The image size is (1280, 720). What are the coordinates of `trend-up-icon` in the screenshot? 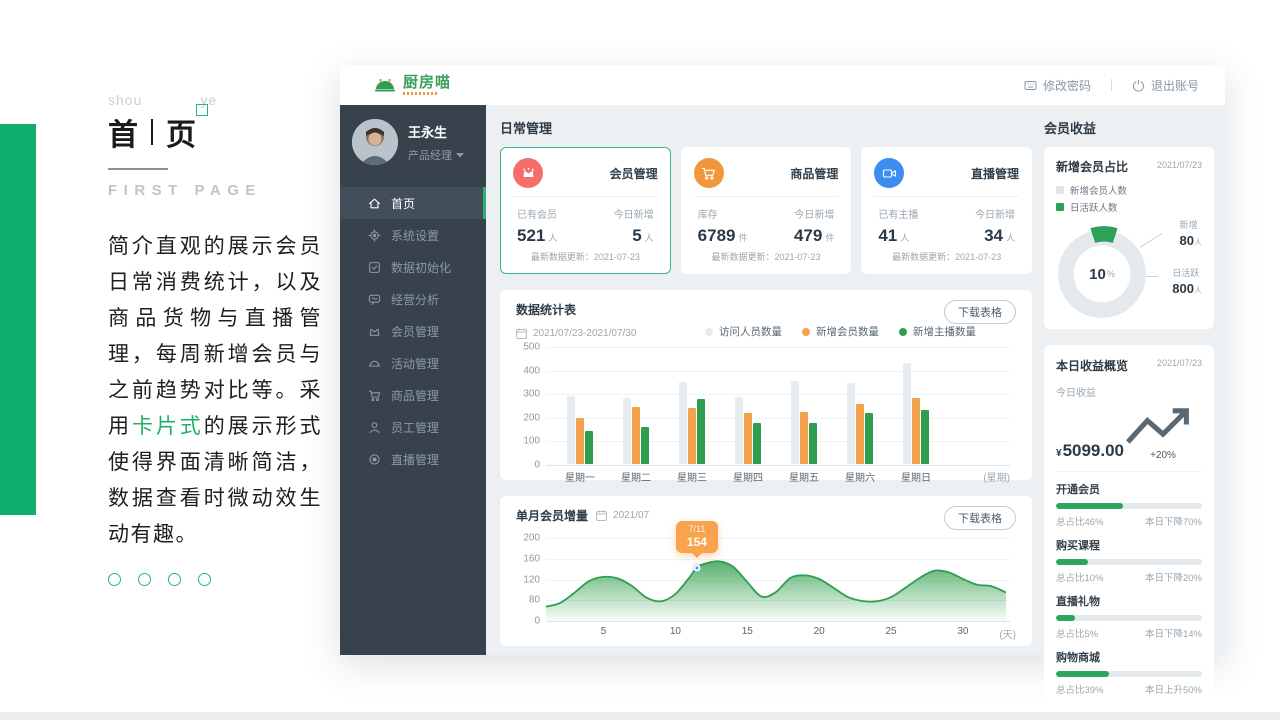 It's located at (1163, 426).